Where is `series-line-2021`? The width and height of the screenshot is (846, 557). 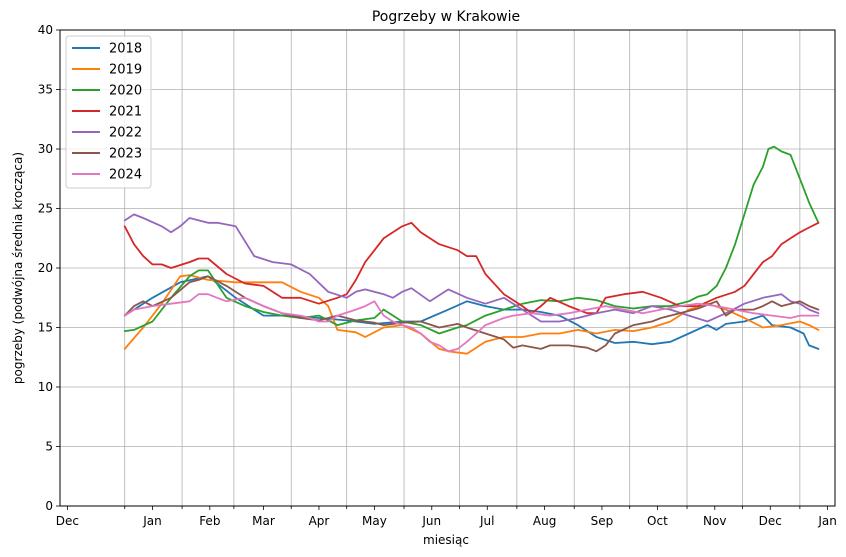
series-line-2021 is located at coordinates (471, 268).